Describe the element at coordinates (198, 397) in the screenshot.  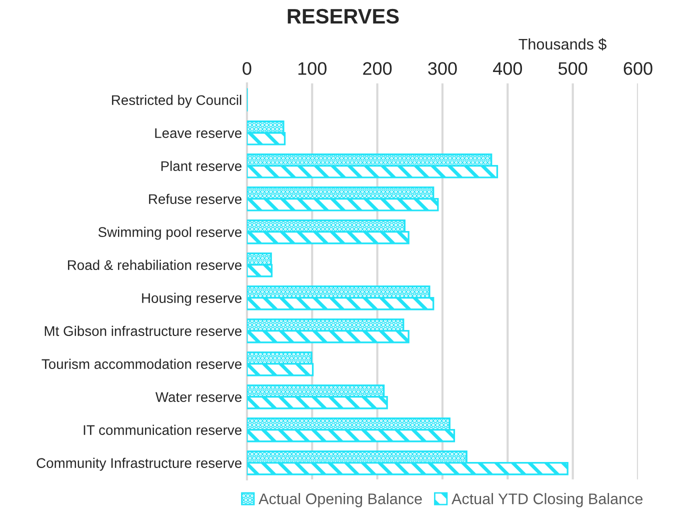
I see `y-tick-label: Water reserve` at that location.